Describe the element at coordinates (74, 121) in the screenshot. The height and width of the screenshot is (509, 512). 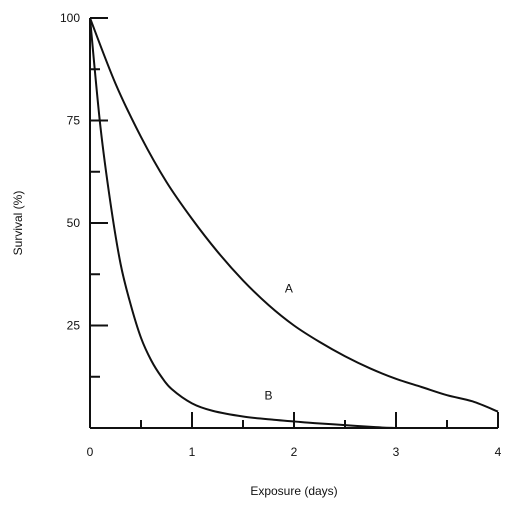
I see `y-tick-label: 75` at that location.